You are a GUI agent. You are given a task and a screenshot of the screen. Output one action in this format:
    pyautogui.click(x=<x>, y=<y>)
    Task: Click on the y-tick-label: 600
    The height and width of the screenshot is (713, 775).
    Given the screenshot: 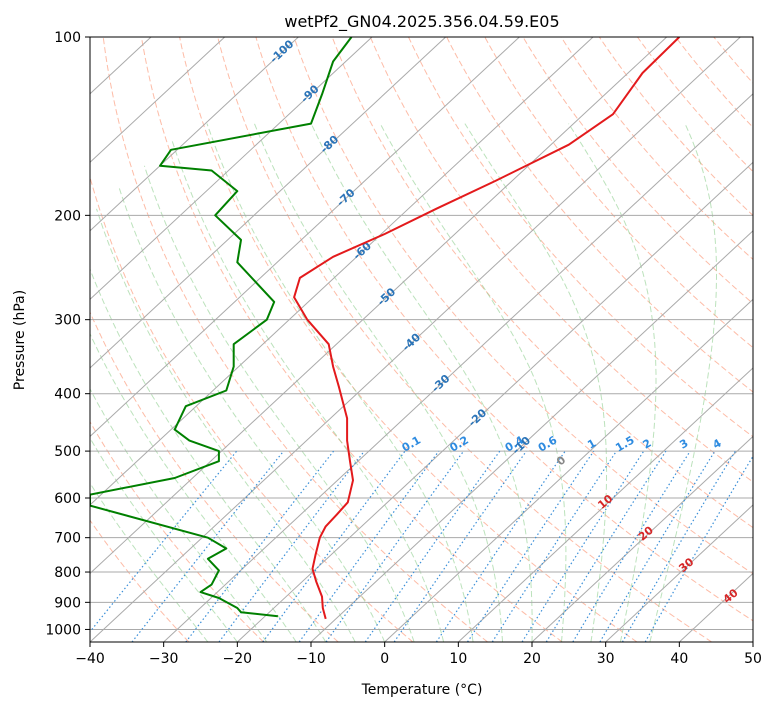 What is the action you would take?
    pyautogui.click(x=67, y=499)
    